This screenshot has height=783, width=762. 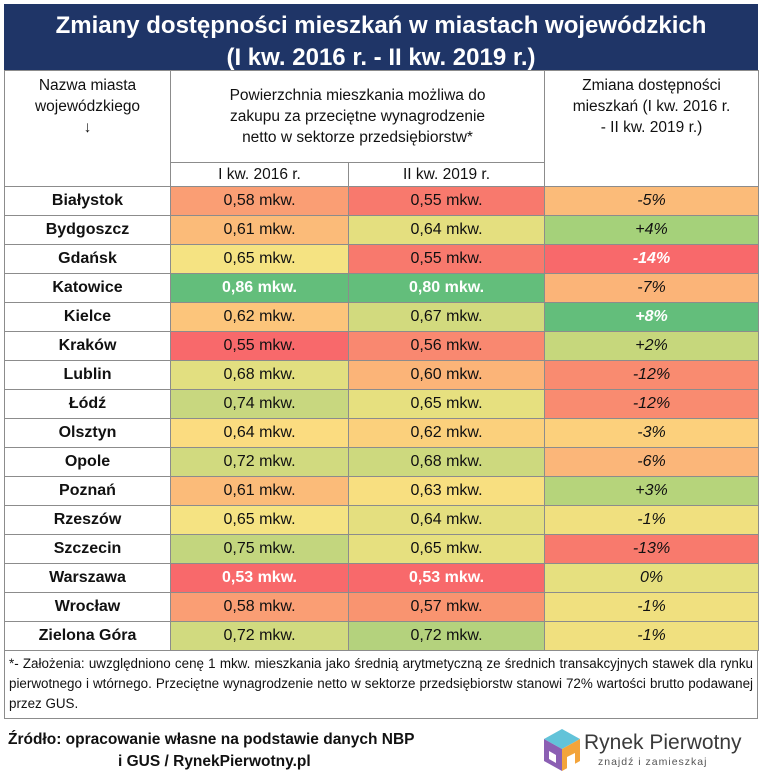 What do you see at coordinates (652, 462) in the screenshot?
I see `change-cell: -6%` at bounding box center [652, 462].